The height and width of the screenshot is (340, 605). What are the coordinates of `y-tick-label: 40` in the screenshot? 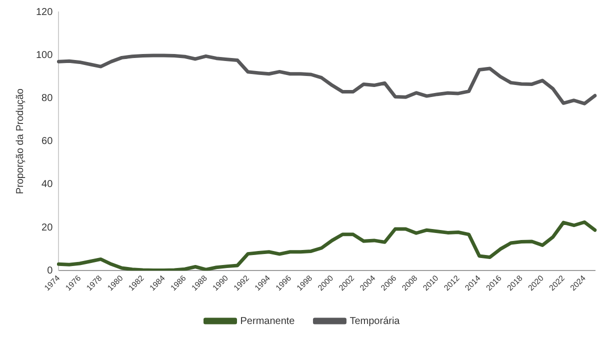 It's located at (48, 184).